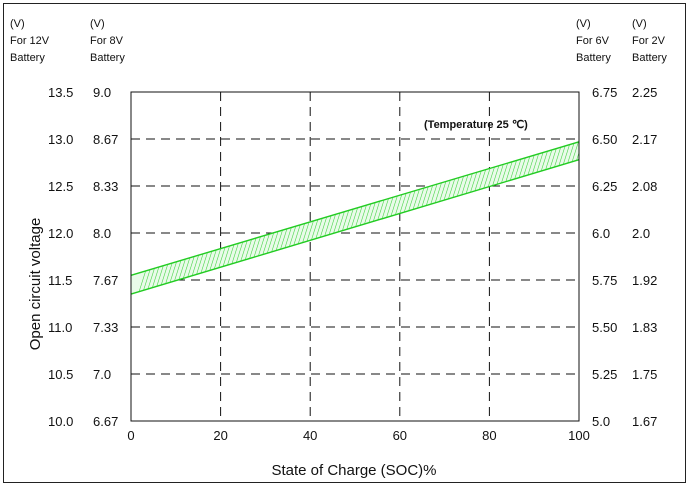 The height and width of the screenshot is (488, 691). Describe the element at coordinates (105, 186) in the screenshot. I see `y-tick-label: 8.33` at that location.